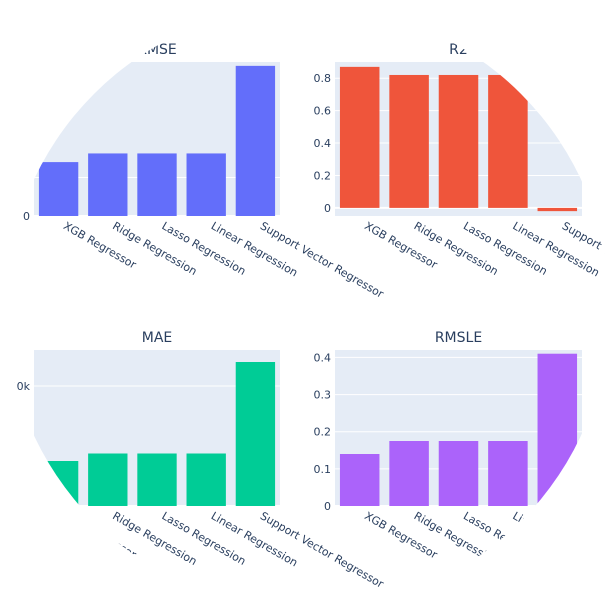 The width and height of the screenshot is (615, 615). Describe the element at coordinates (458, 50) in the screenshot. I see `subplot-title: R2` at that location.